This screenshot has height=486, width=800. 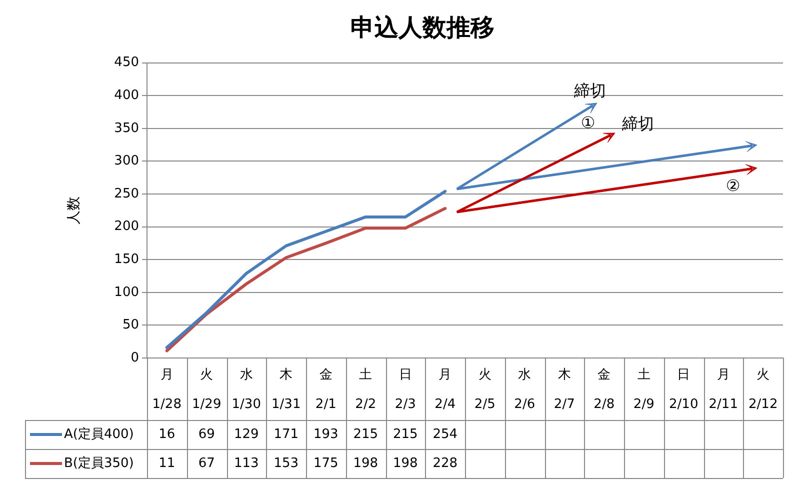 I want to click on x-tick-label: 水 2/6, so click(x=525, y=389).